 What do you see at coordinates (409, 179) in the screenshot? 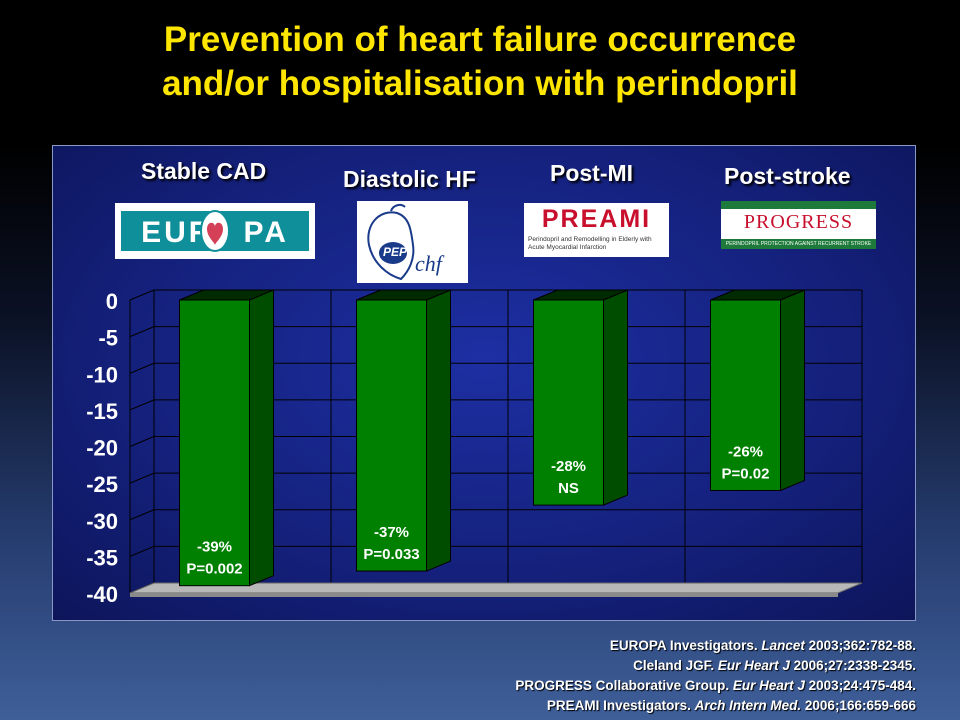
I see `study-label-diastolic-hf: Diastolic HF` at bounding box center [409, 179].